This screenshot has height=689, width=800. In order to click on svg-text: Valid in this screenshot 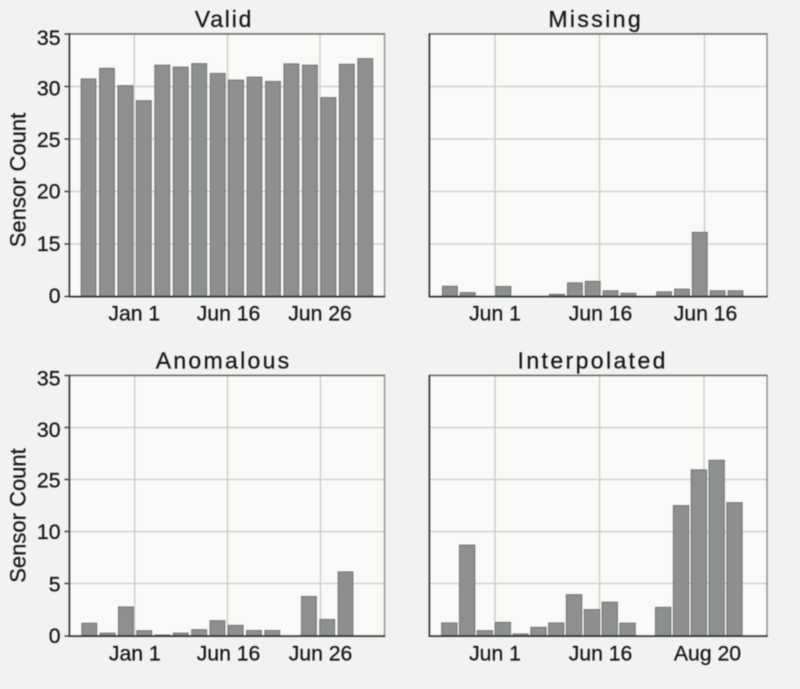, I will do `click(224, 19)`.